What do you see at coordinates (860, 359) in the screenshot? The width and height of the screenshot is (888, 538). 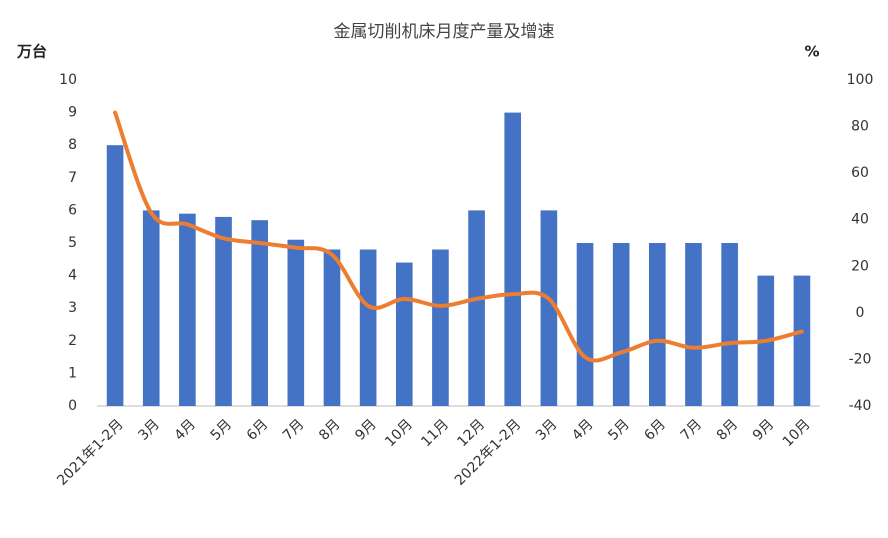 I see `y2-tick-label: -20` at bounding box center [860, 359].